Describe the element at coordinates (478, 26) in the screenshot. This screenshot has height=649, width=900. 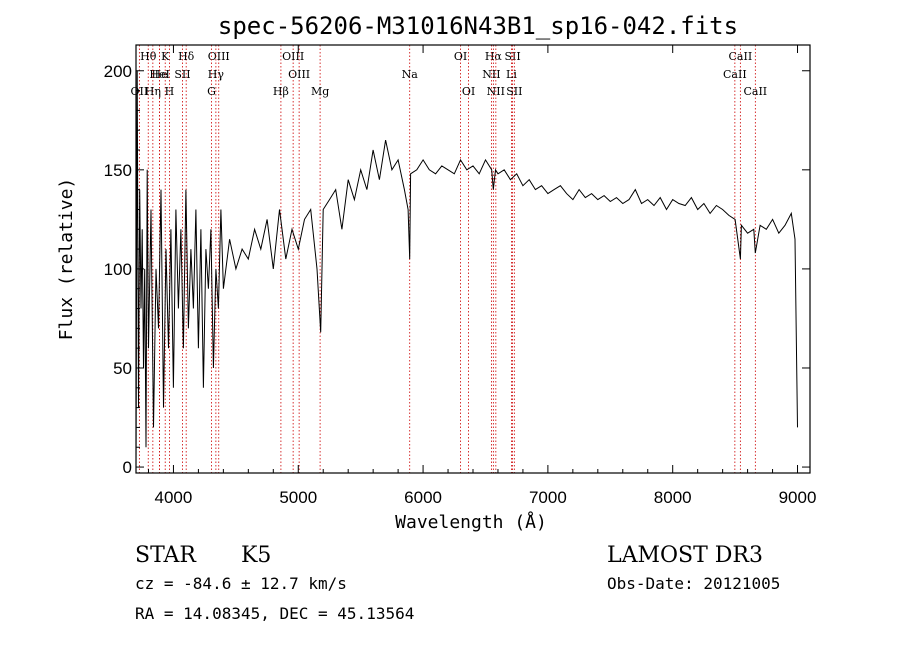
I see `chart-title: spec-56206-M31016N43B1_sp16-042.fits` at that location.